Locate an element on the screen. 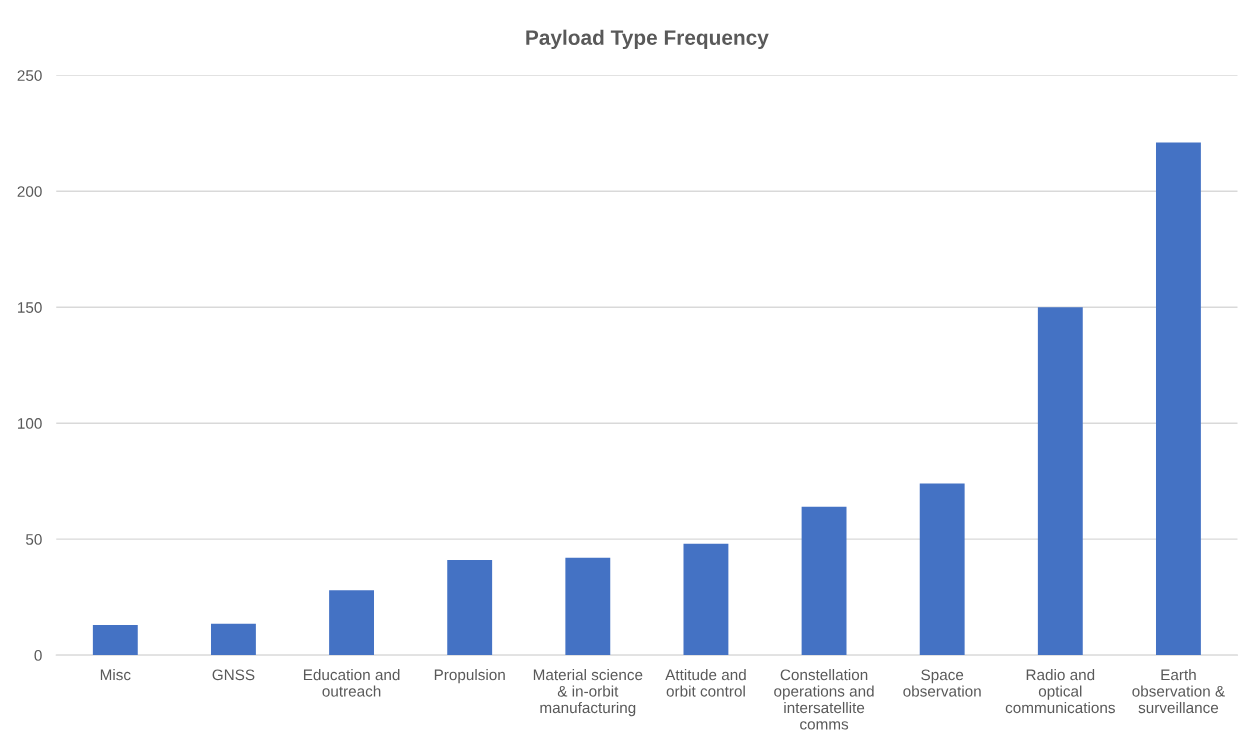  y-tick-label: 100 is located at coordinates (30, 423).